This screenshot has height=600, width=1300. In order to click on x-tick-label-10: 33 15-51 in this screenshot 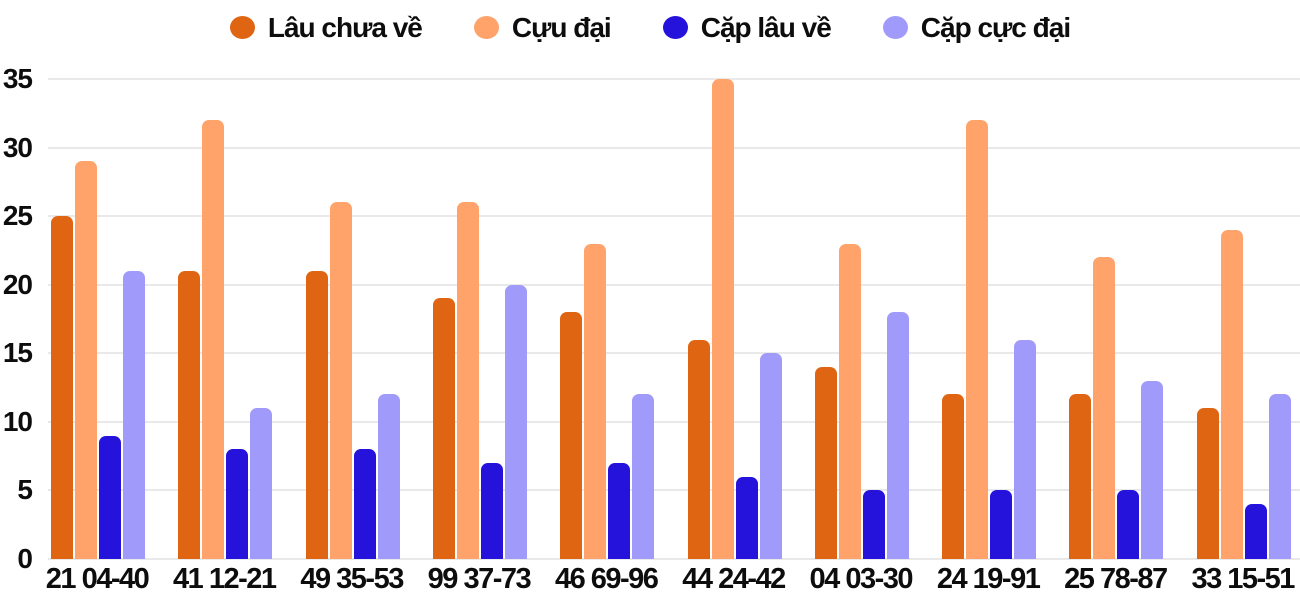, I will do `click(1243, 579)`.